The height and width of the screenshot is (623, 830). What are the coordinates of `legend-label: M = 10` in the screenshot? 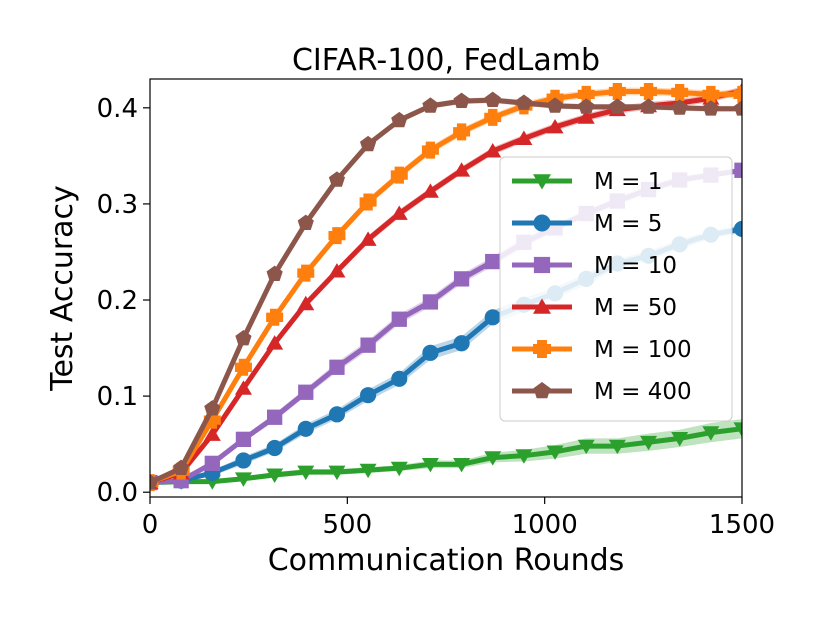 It's located at (635, 266).